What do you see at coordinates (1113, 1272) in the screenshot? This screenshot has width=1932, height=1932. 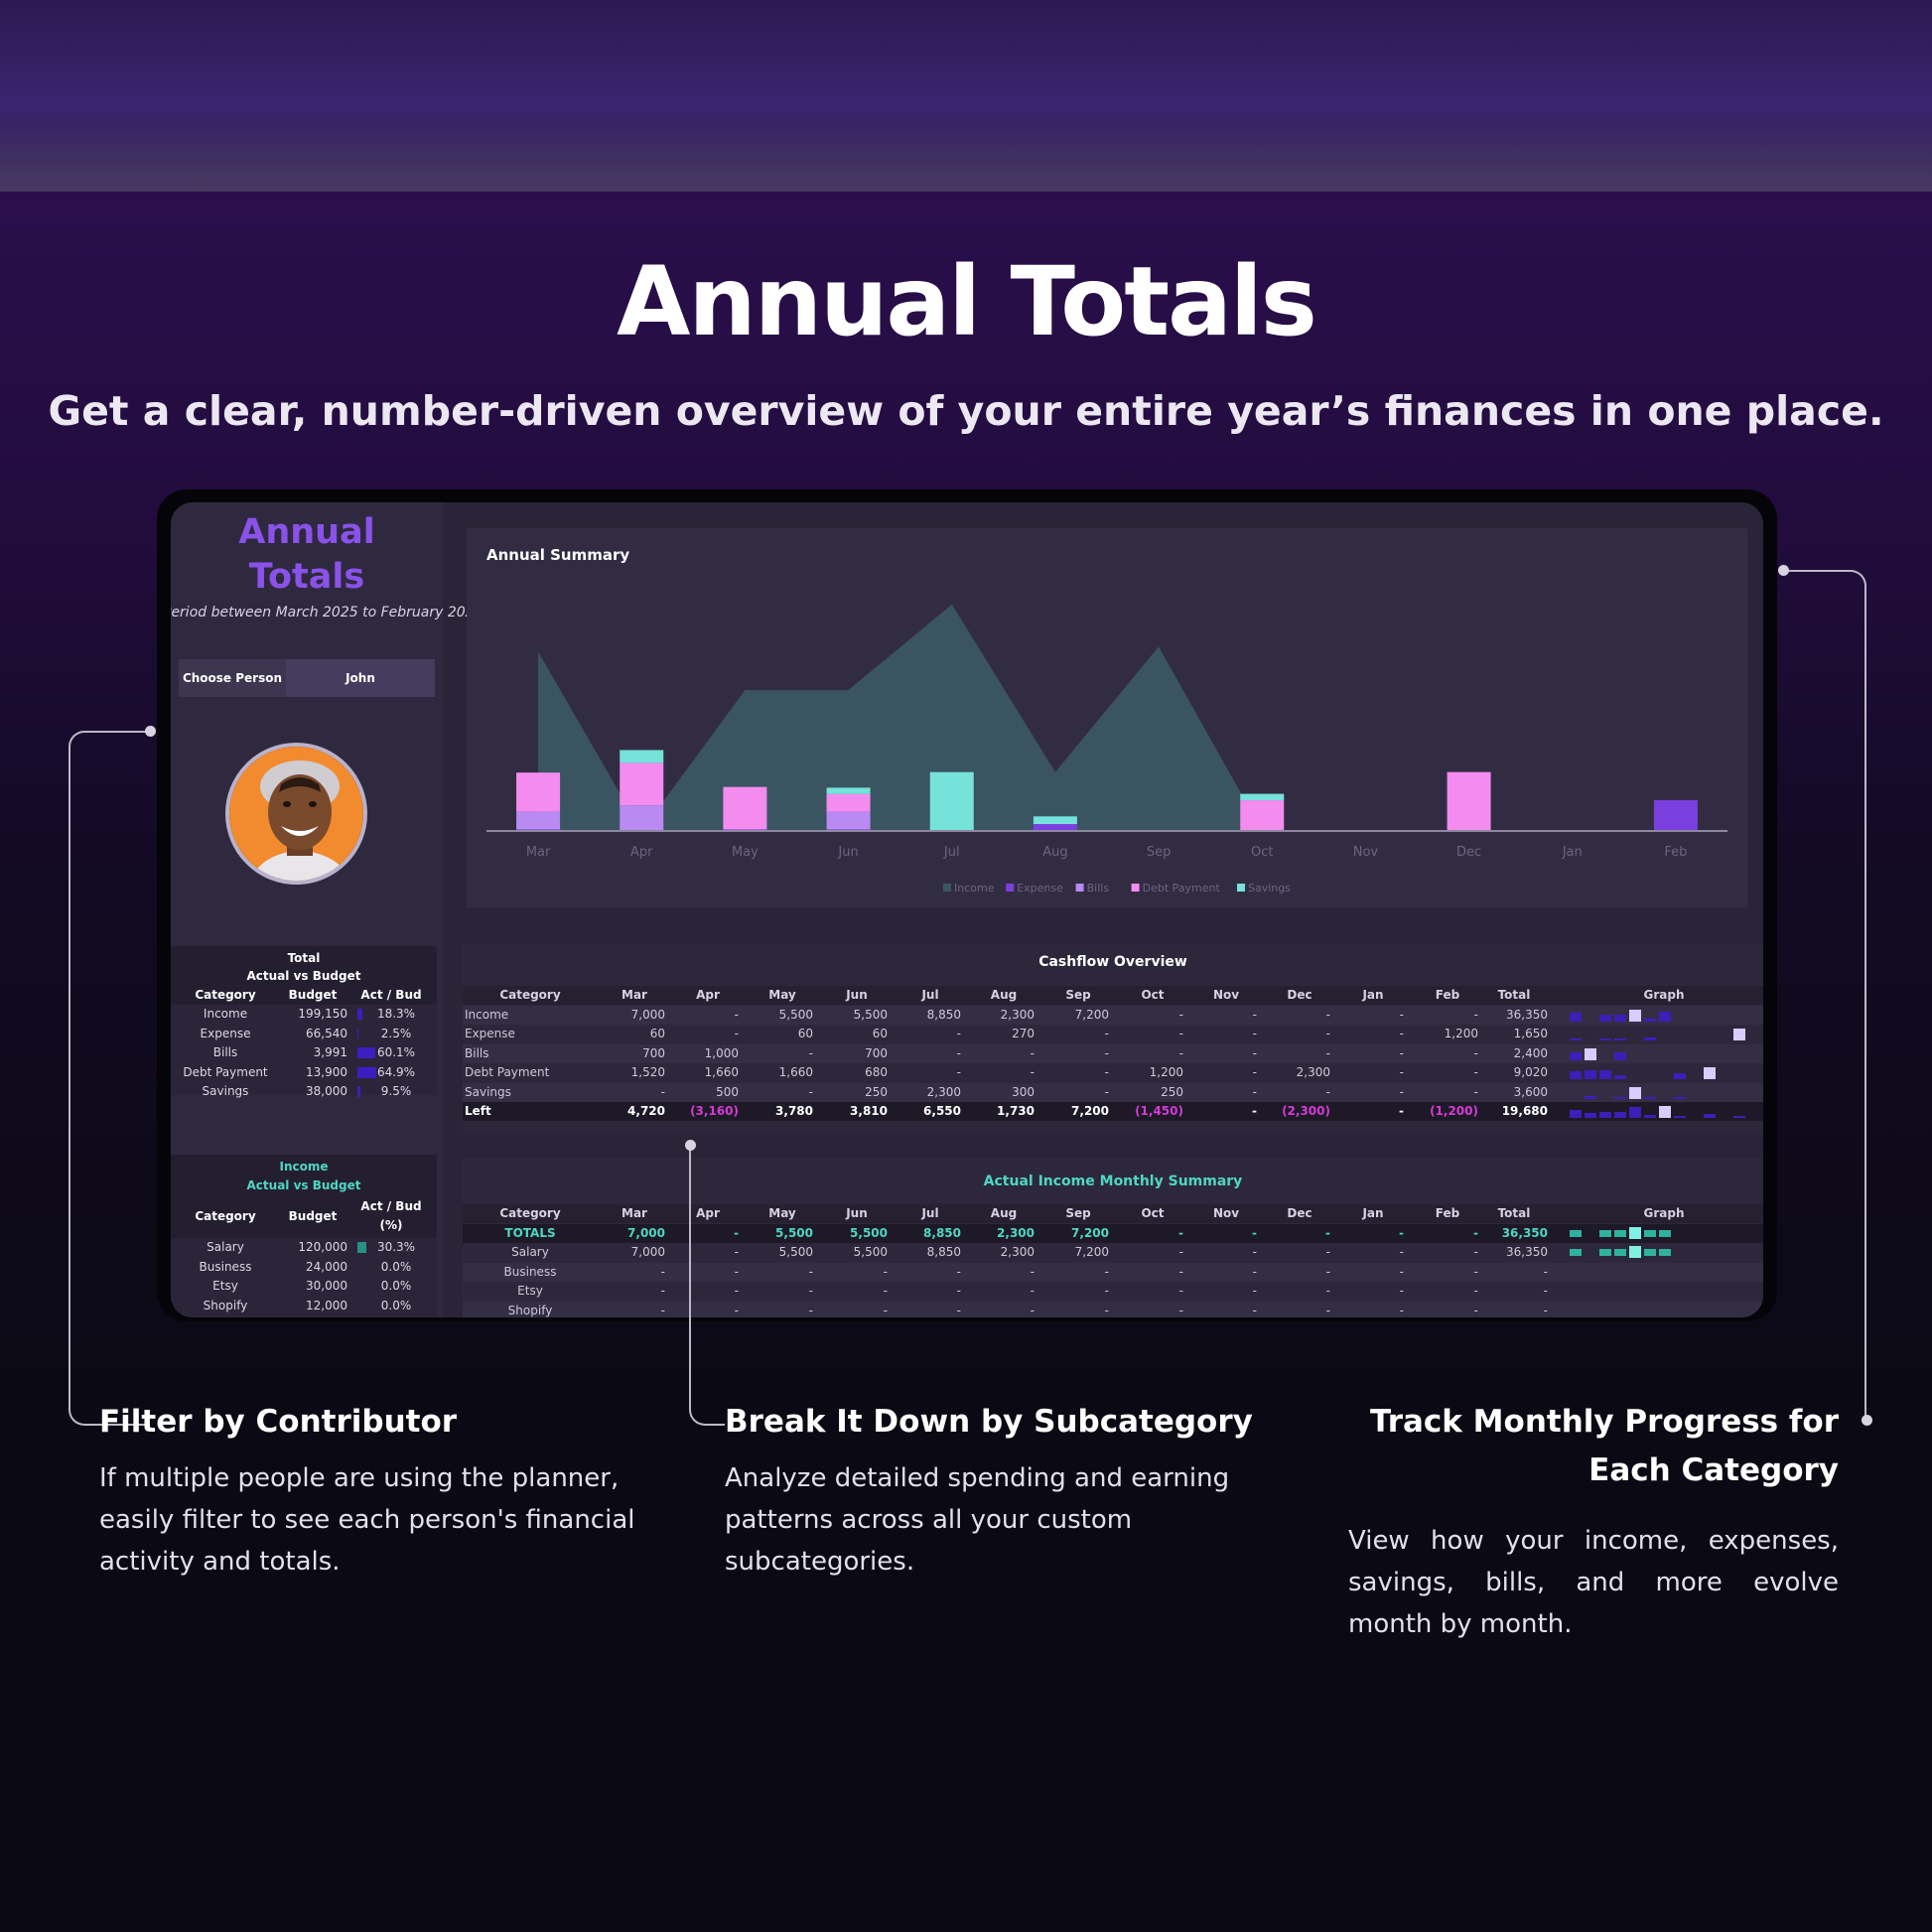 I see `table-row: Business - - - - - - - - - - - - -` at bounding box center [1113, 1272].